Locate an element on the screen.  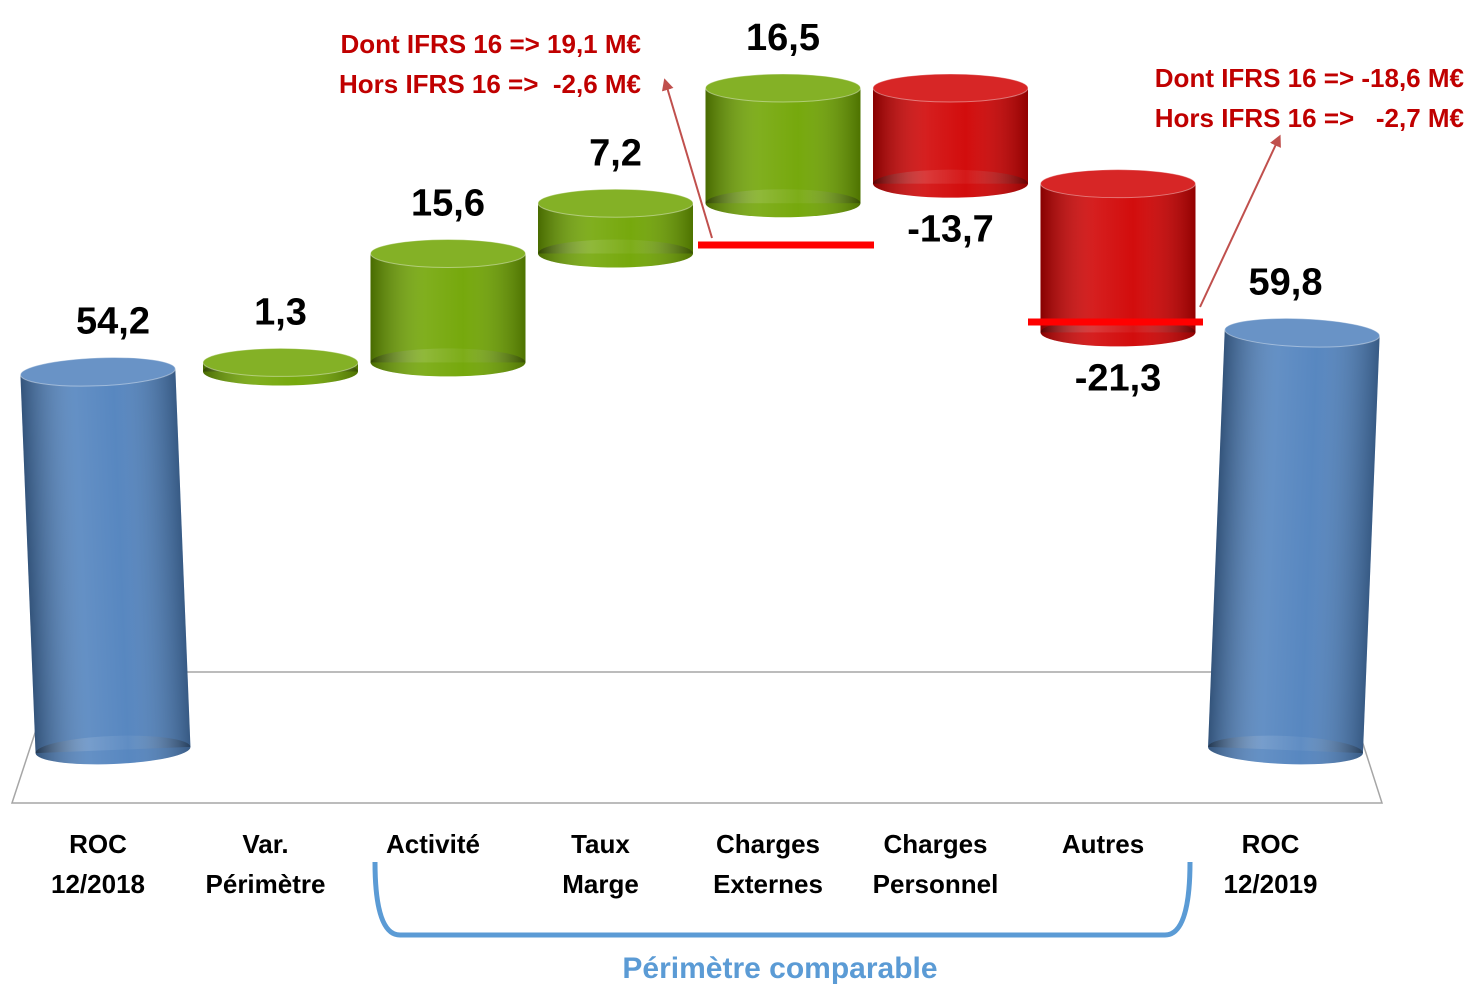
x-tick-label: Taux is located at coordinates (600, 844).